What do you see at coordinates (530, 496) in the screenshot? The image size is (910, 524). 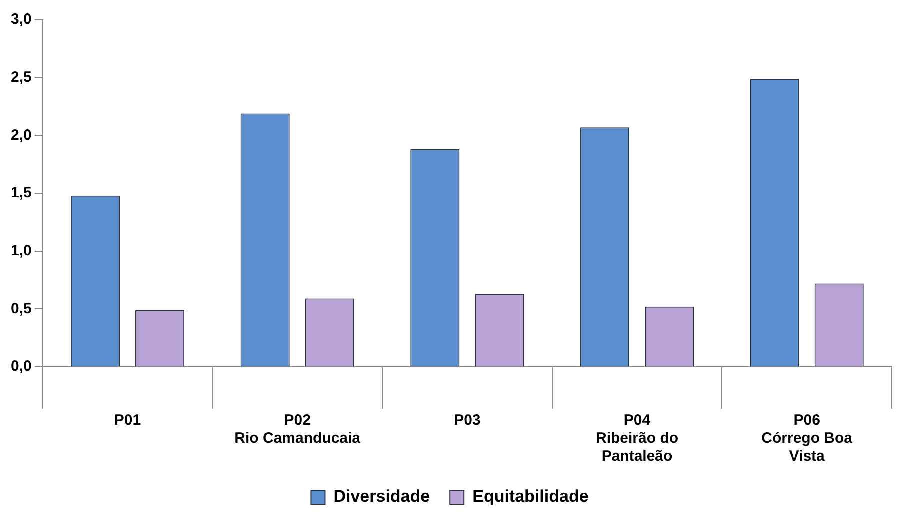 I see `legend-label: Equitabilidade` at bounding box center [530, 496].